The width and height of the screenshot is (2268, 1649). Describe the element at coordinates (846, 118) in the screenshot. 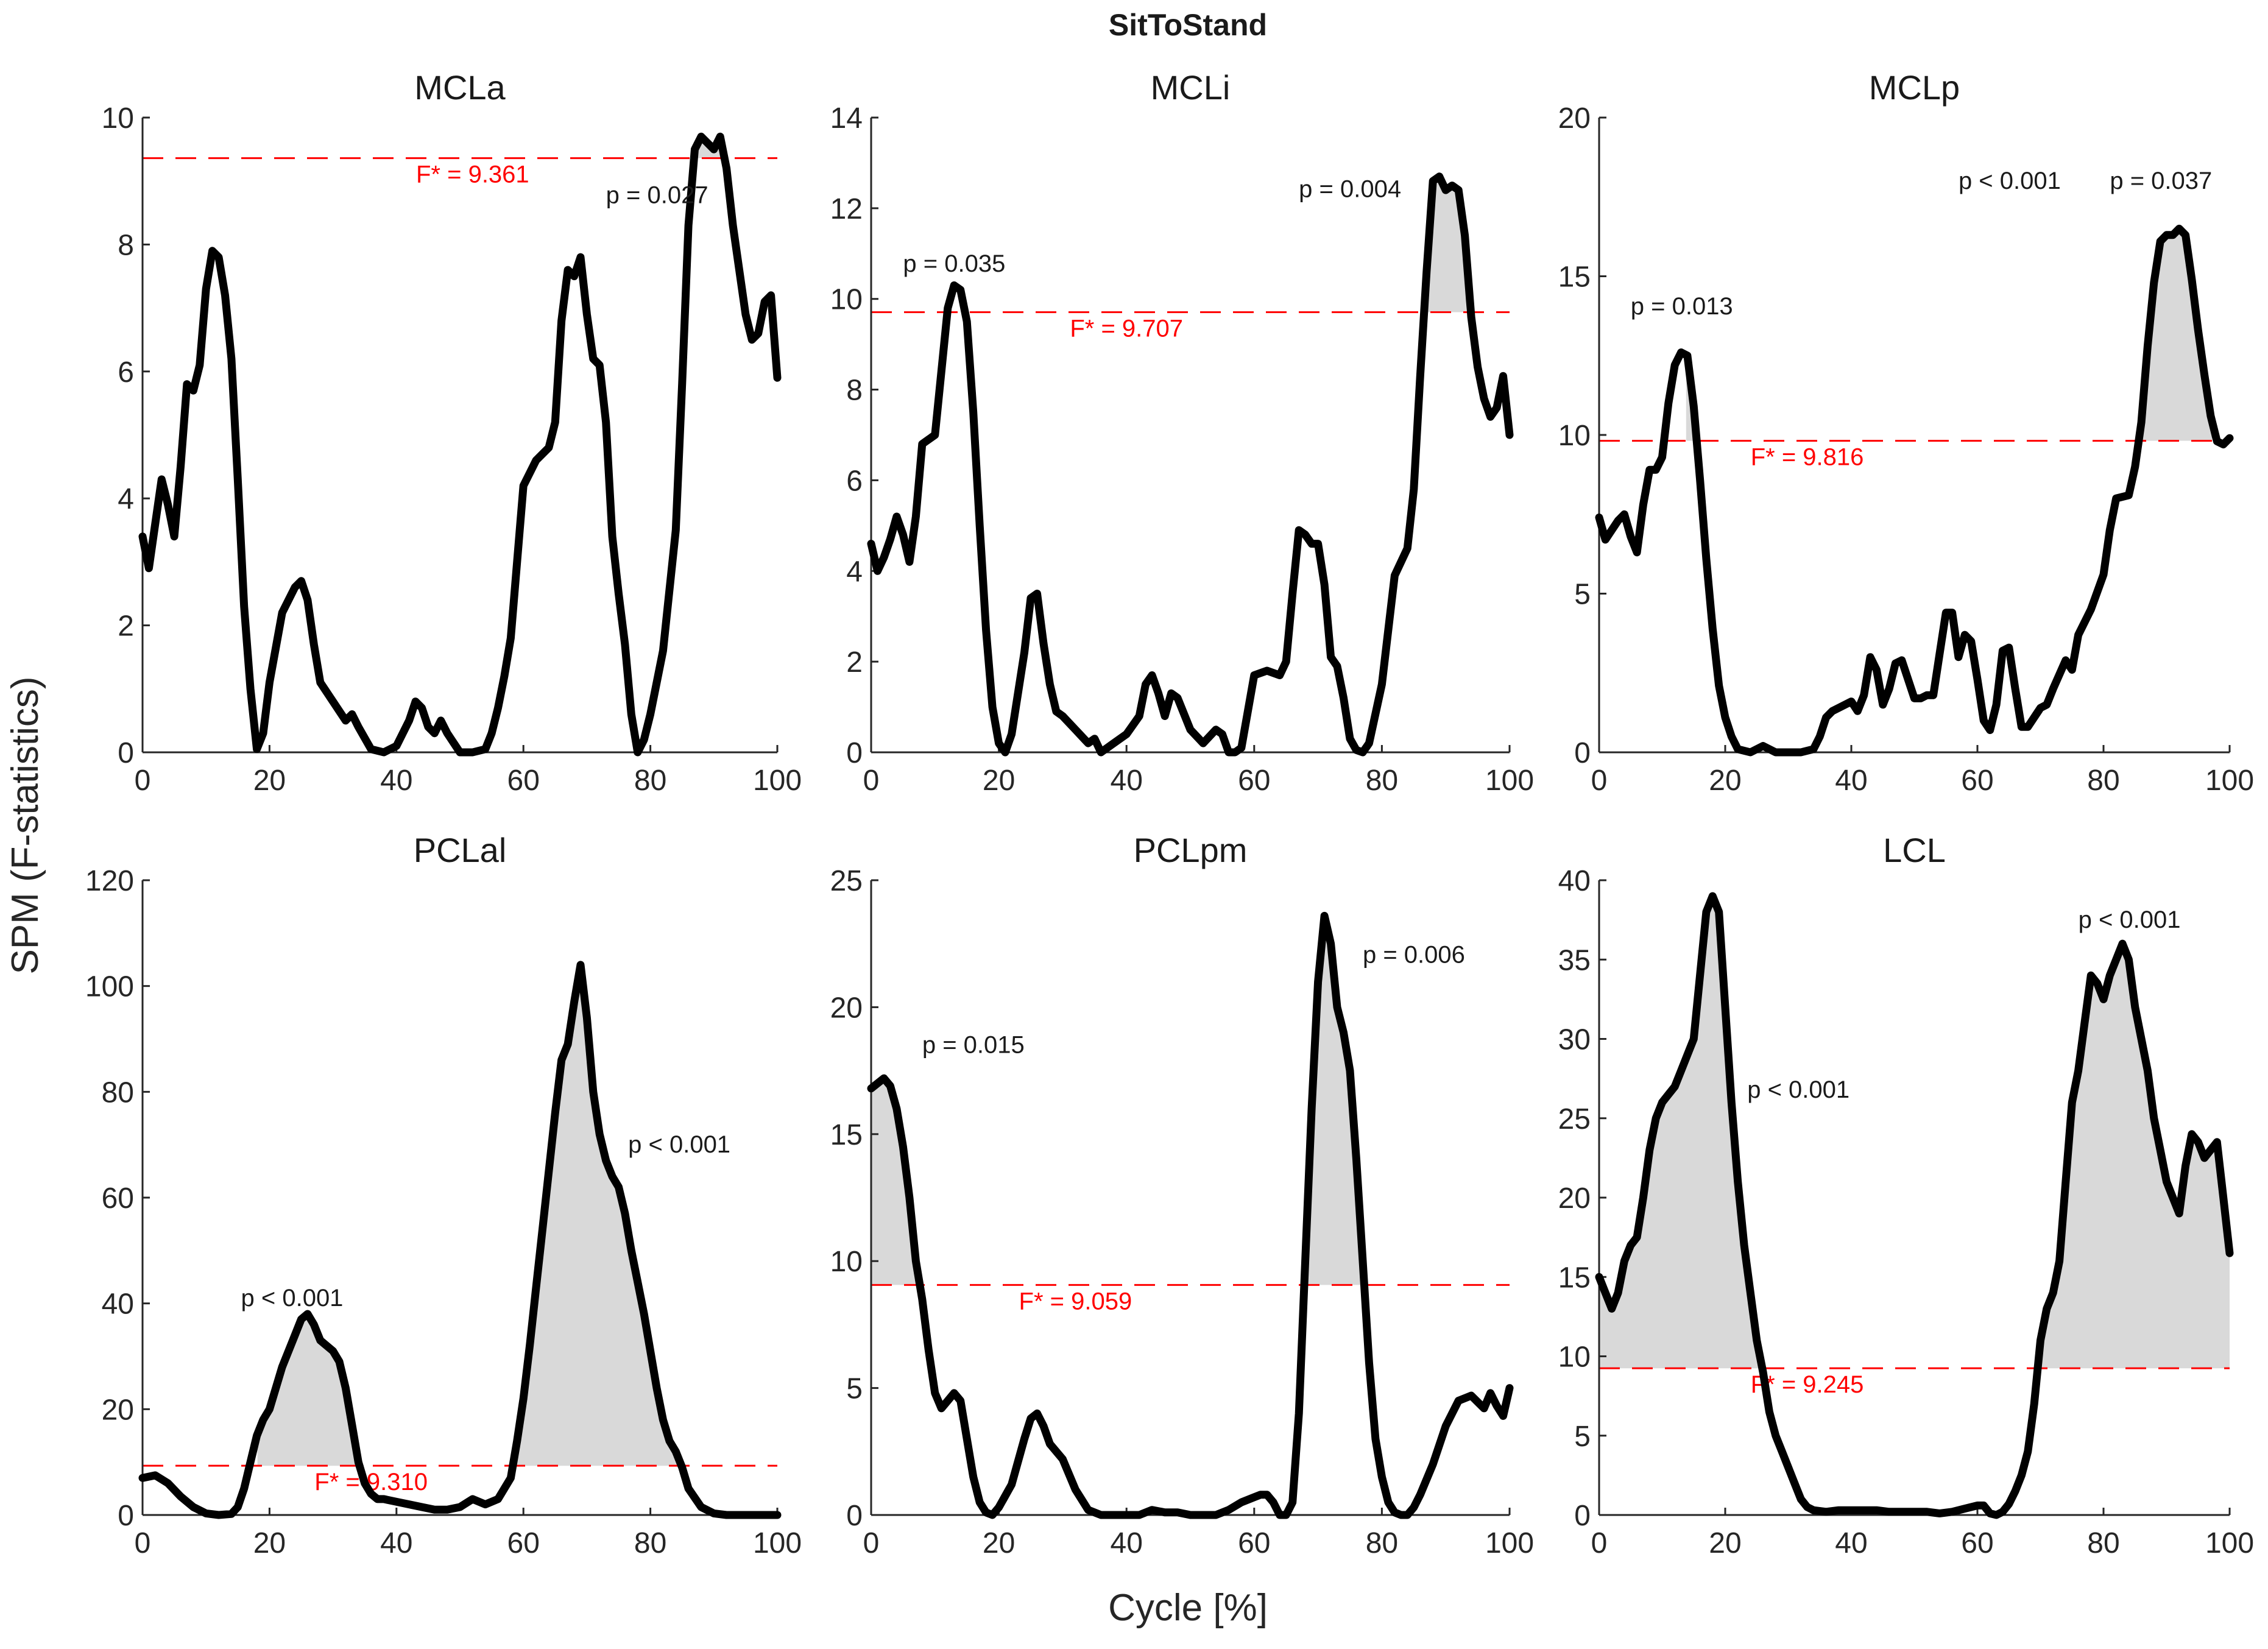

I see `y-tick-label: 14` at that location.